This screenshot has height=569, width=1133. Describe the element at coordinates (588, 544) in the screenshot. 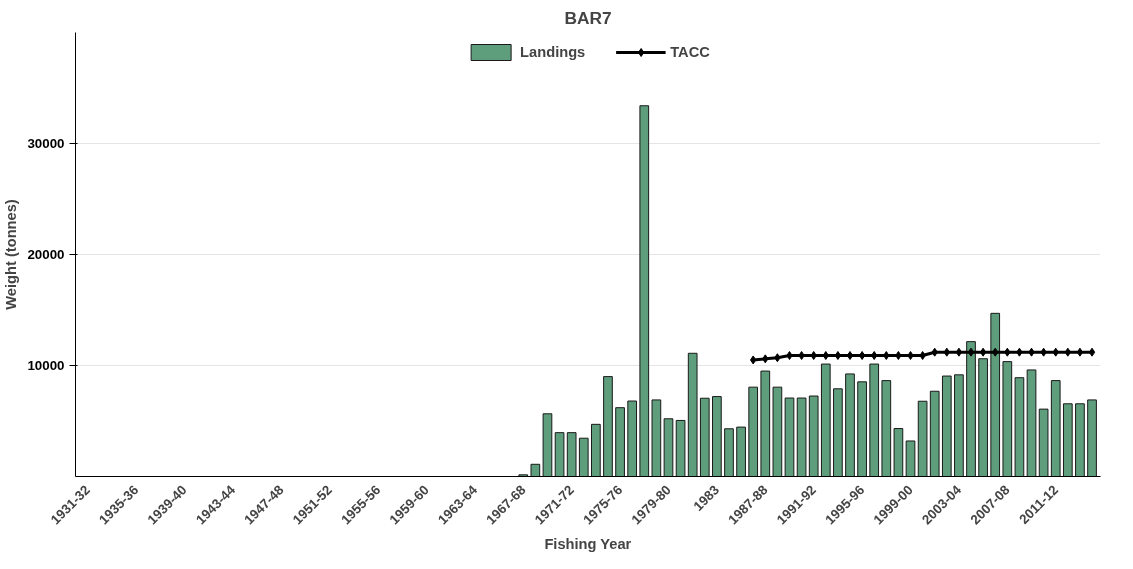

I see `x-axis-title: Fishing Year` at that location.